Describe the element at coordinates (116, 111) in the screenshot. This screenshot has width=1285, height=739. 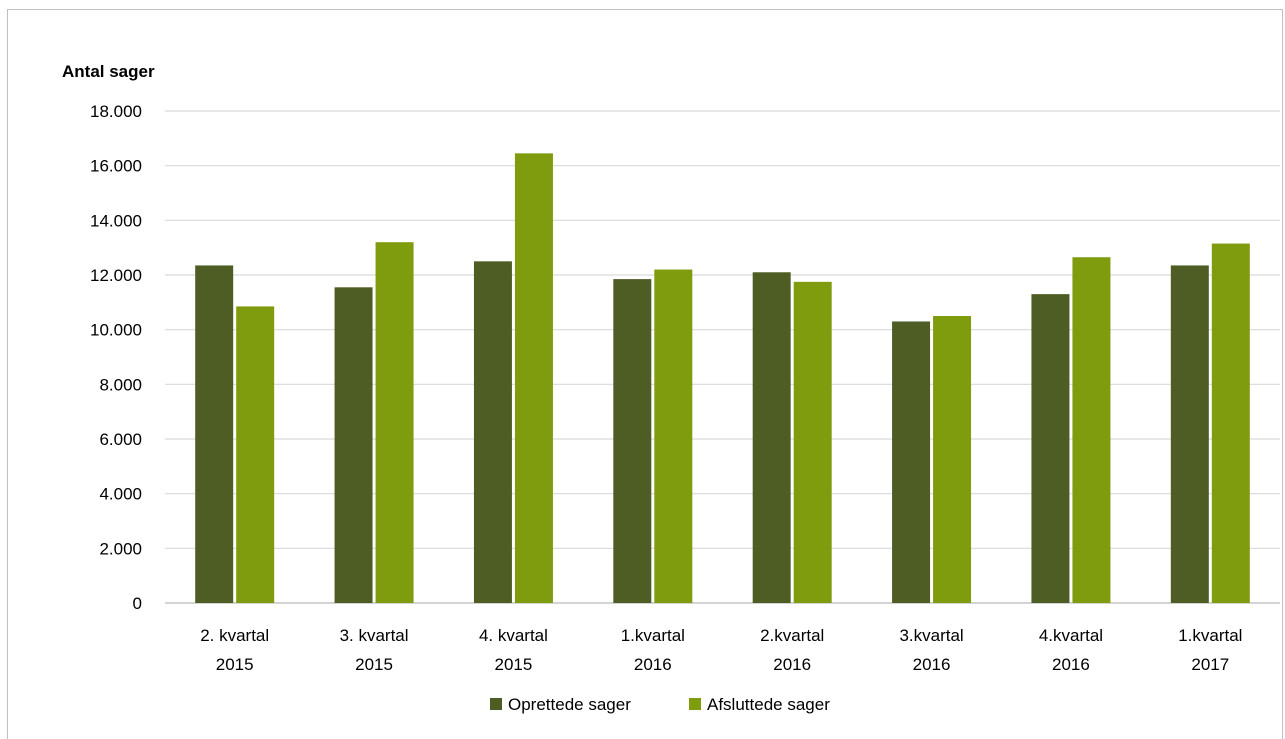
I see `y-tick-label: 18.000` at that location.